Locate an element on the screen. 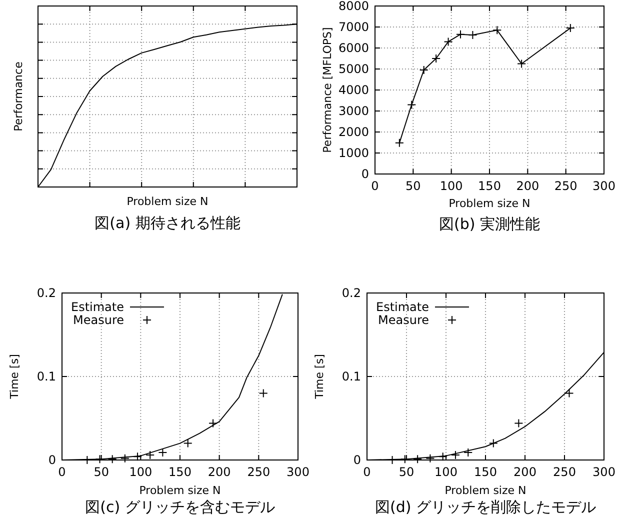 The height and width of the screenshot is (524, 624). y-tick-label: 7000 is located at coordinates (353, 27).